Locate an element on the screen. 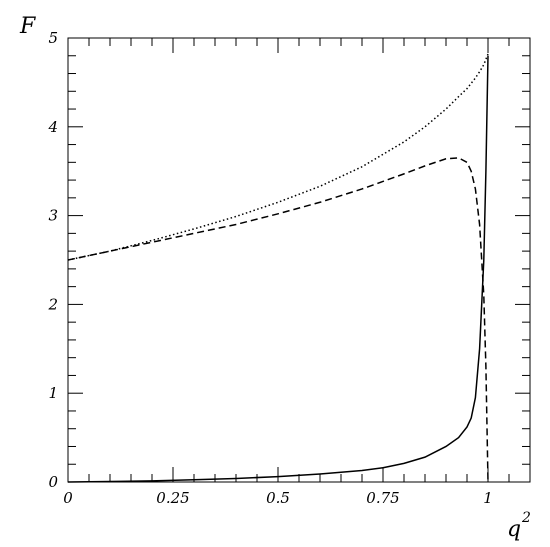  x-tick-label: 1 is located at coordinates (488, 498).